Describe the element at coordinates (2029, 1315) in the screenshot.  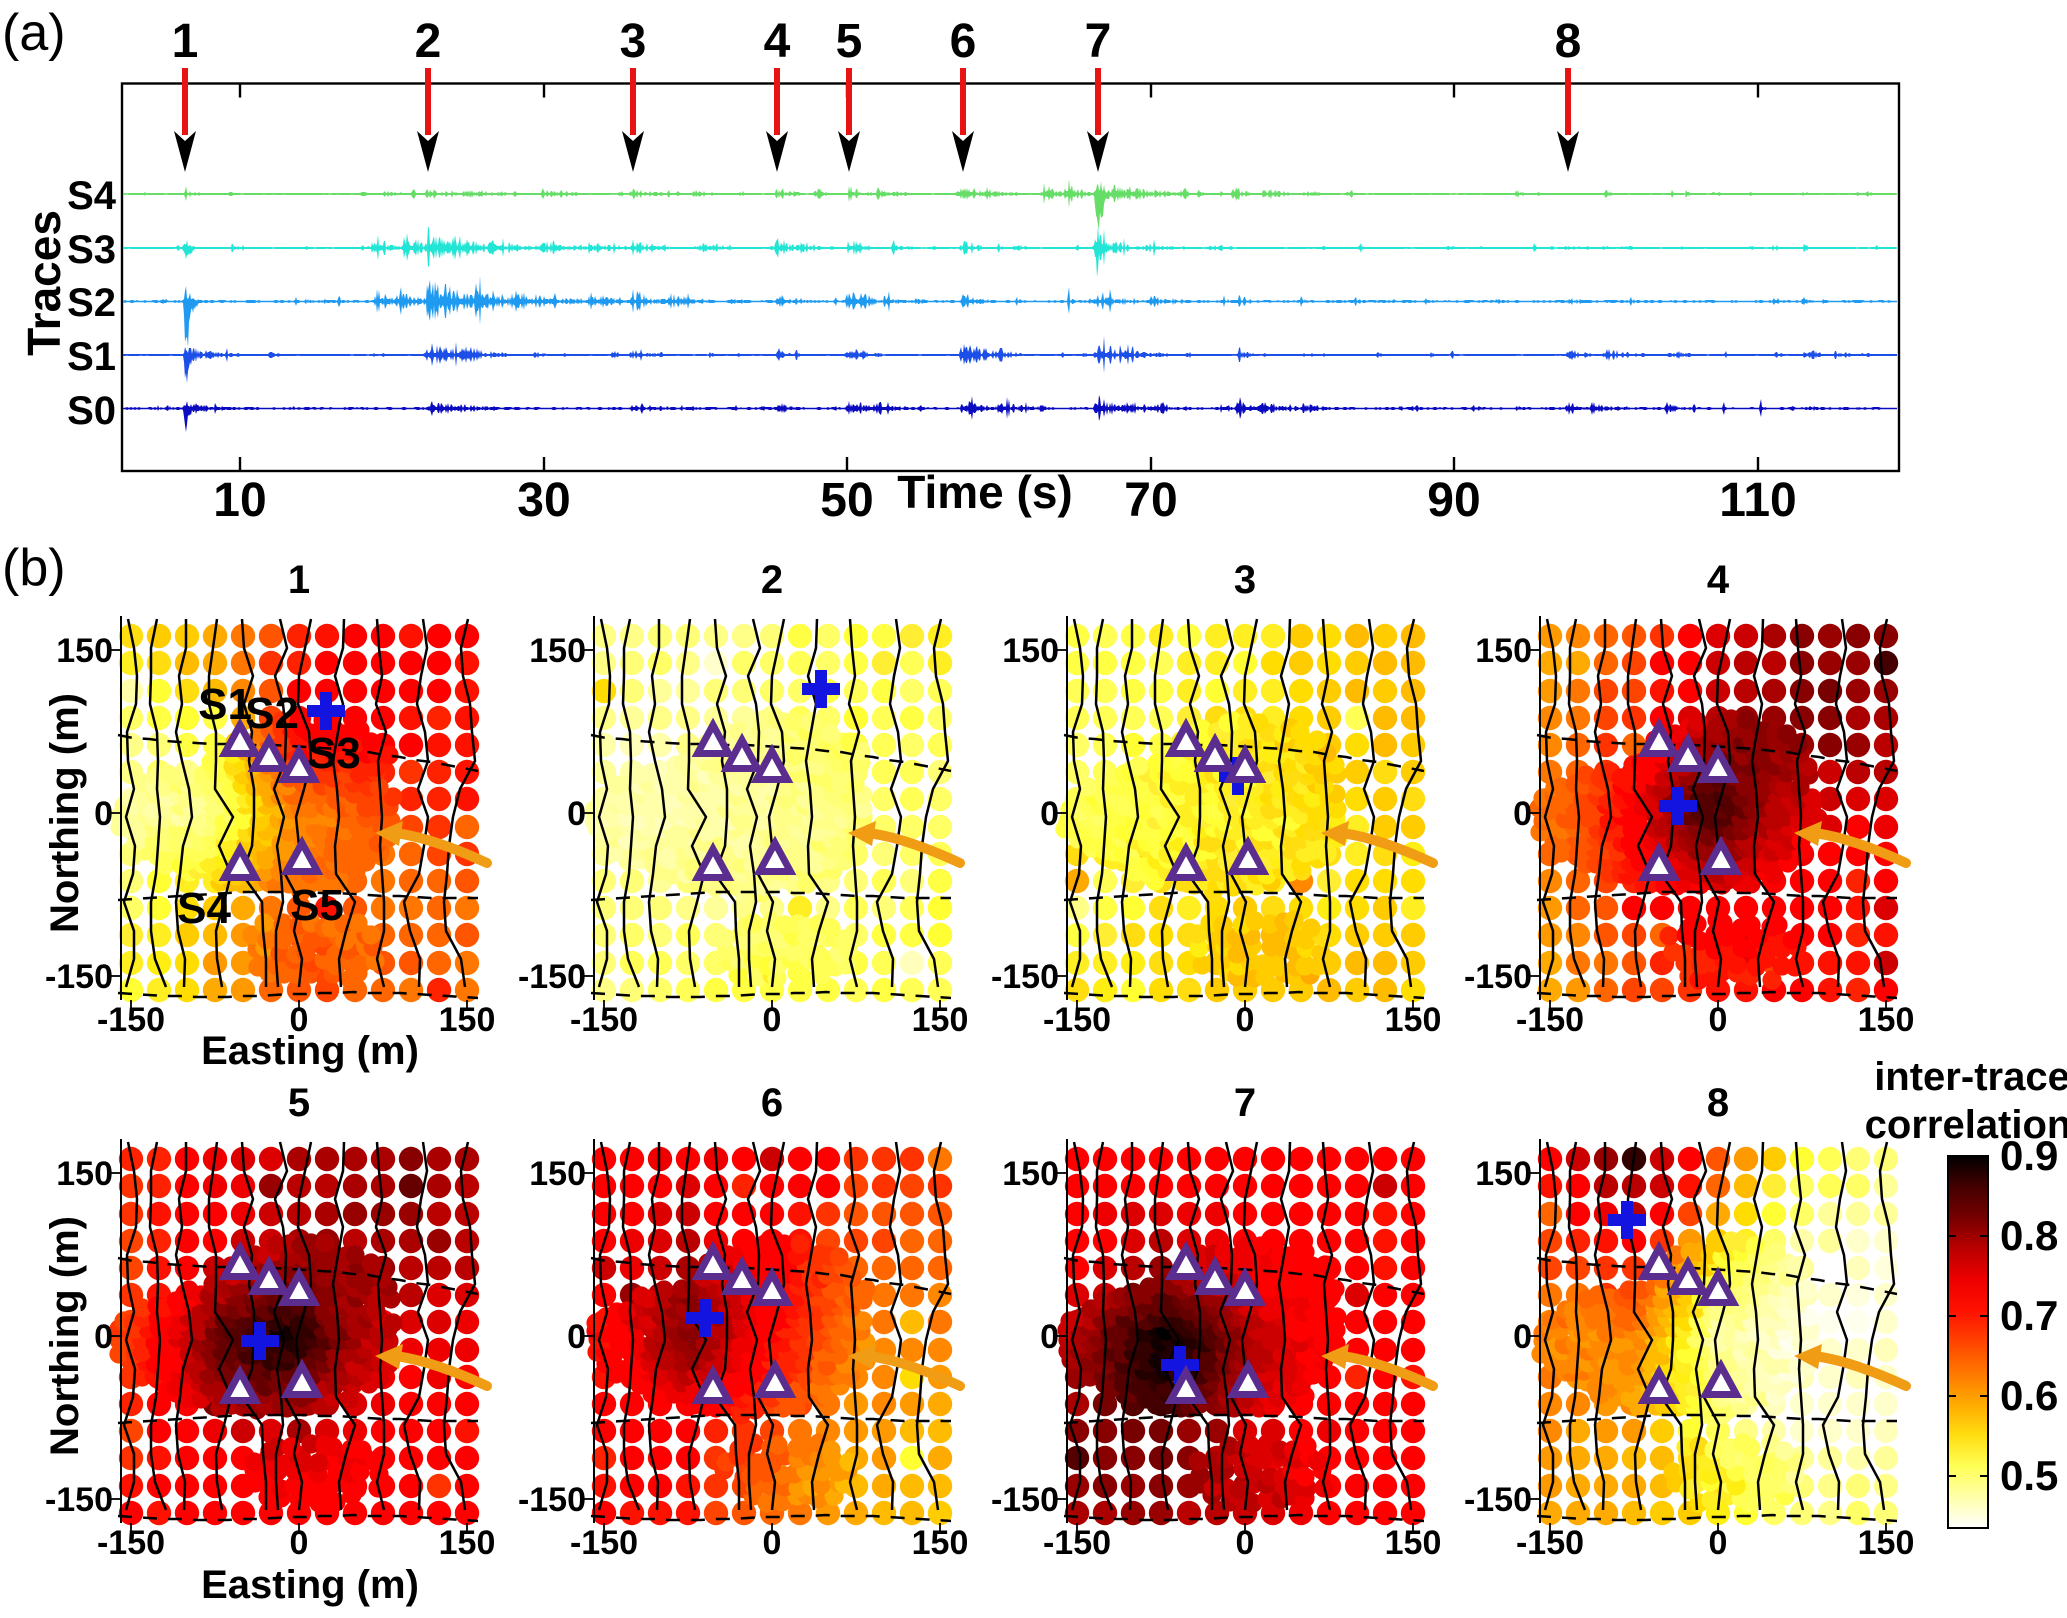
I see `svg-text: 0.7` at that location.